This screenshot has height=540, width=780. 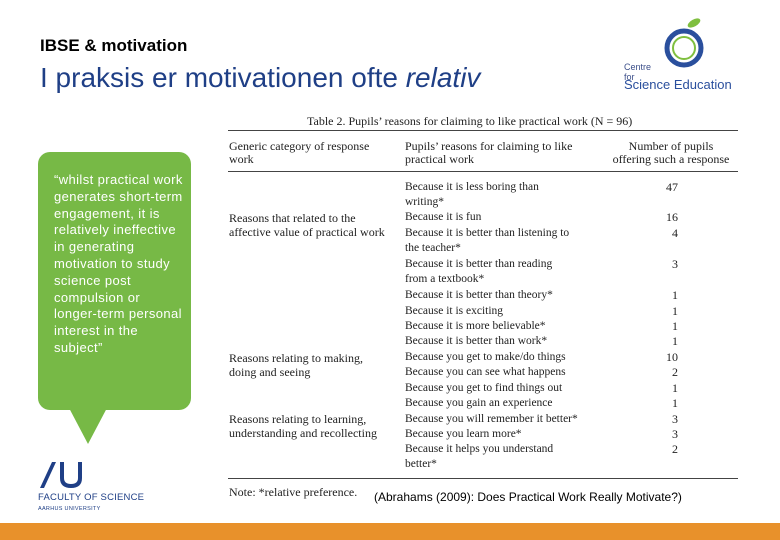 I want to click on table-row-reason: Because you get to make/do things, so click(x=485, y=357).